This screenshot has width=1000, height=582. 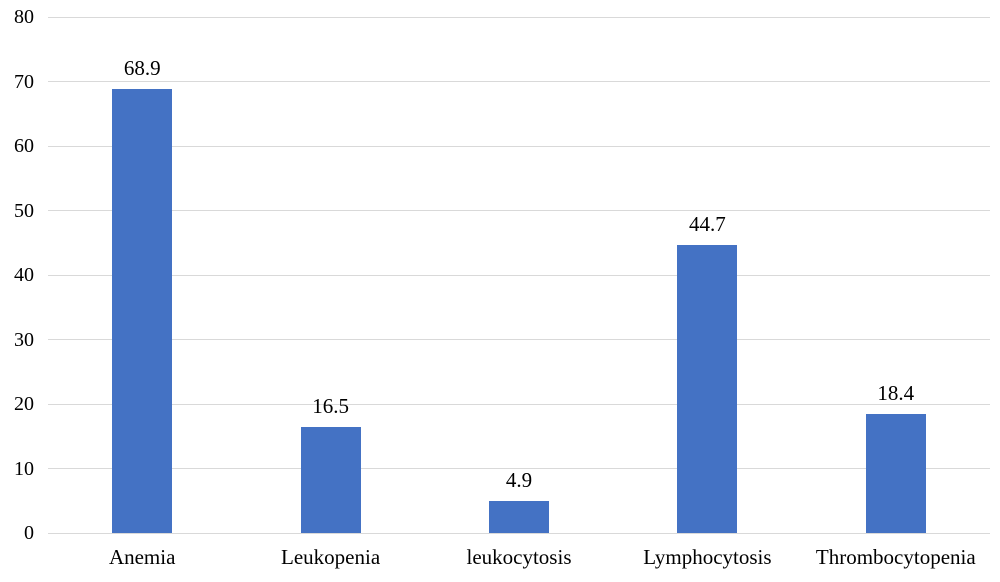 I want to click on category-label-thrombocytopenia: Thrombocytopenia, so click(x=895, y=557).